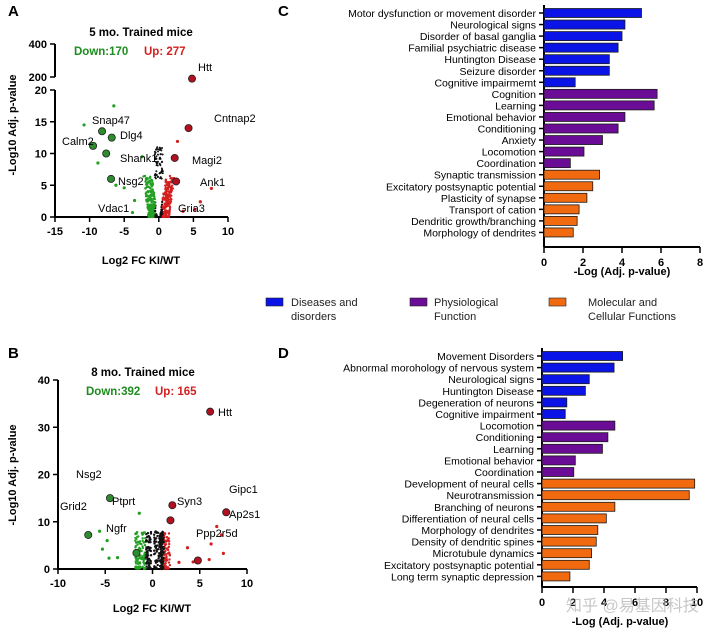 The width and height of the screenshot is (706, 630). What do you see at coordinates (498, 72) in the screenshot?
I see `category-label: Seizure disorder` at bounding box center [498, 72].